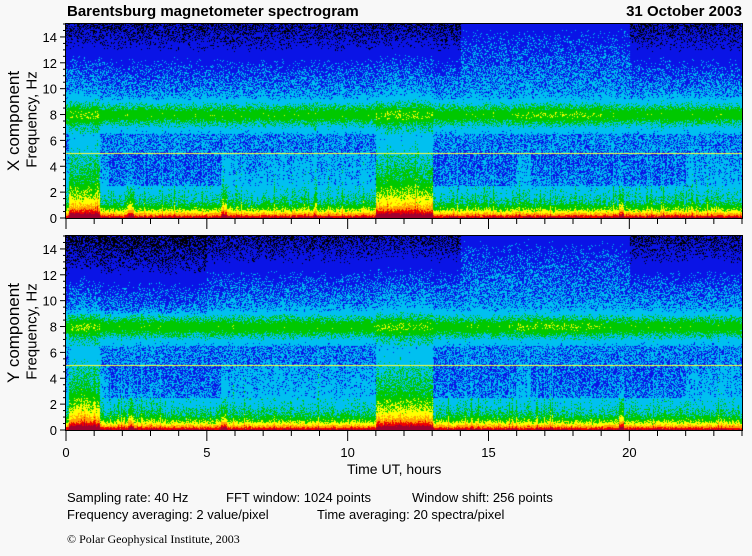 Image resolution: width=752 pixels, height=556 pixels. Describe the element at coordinates (347, 452) in the screenshot. I see `x-tick-label: 10` at that location.